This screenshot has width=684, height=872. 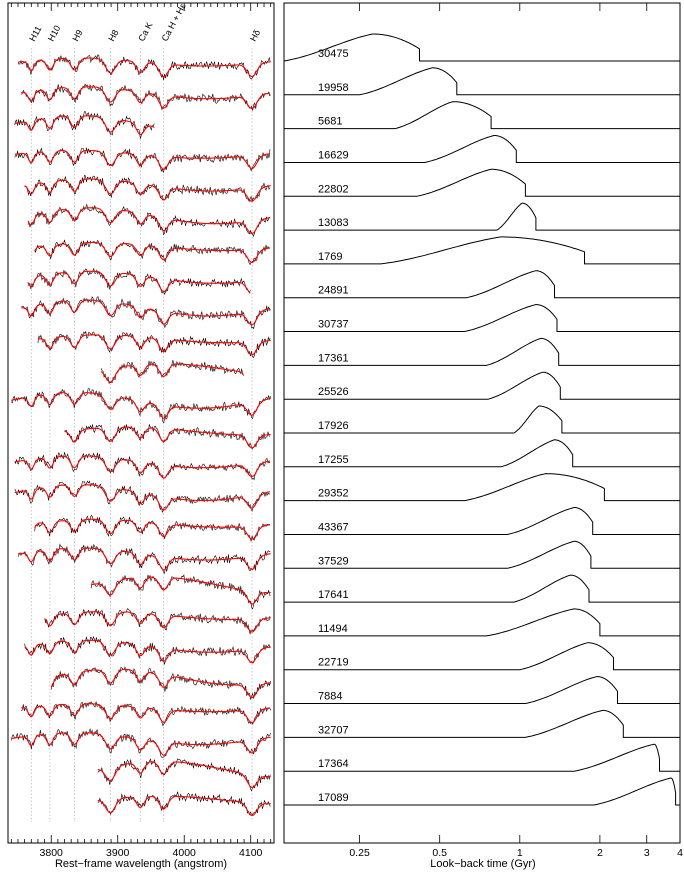 What do you see at coordinates (482, 81) in the screenshot?
I see `sfh-row: 19958` at bounding box center [482, 81].